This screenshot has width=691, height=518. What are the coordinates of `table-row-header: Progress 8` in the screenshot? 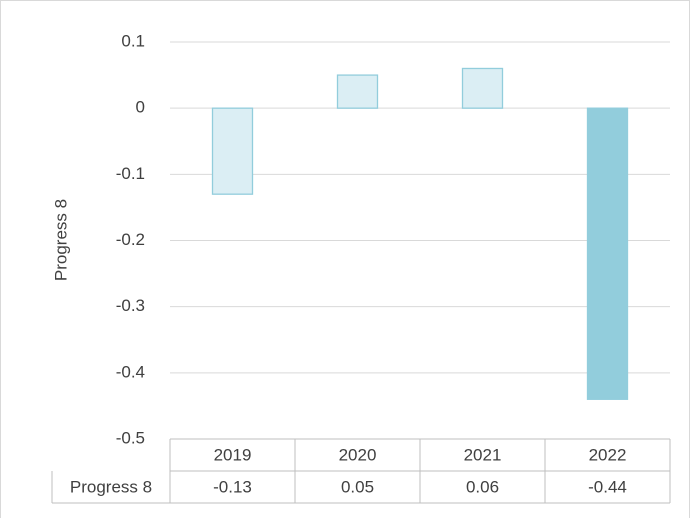 It's located at (111, 486).